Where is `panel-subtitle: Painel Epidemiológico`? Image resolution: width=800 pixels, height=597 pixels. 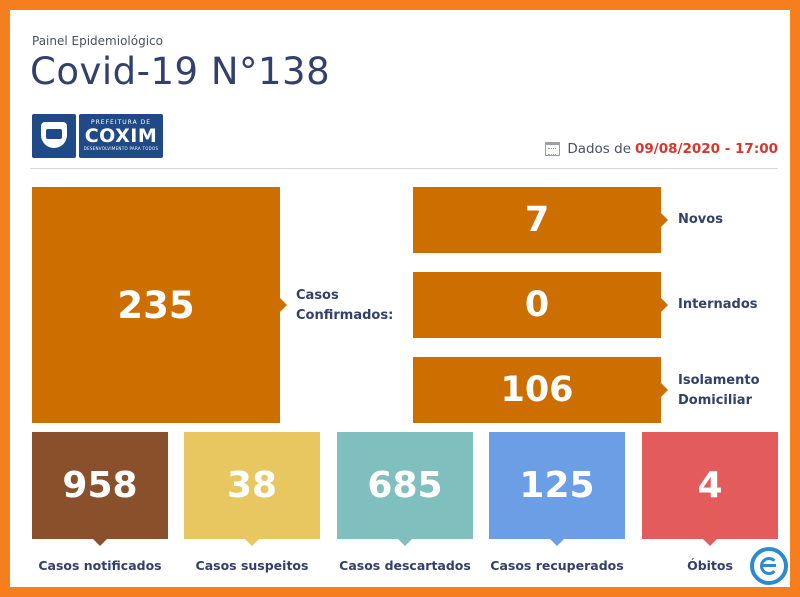
panel-subtitle: Painel Epidemiológico is located at coordinates (97, 41).